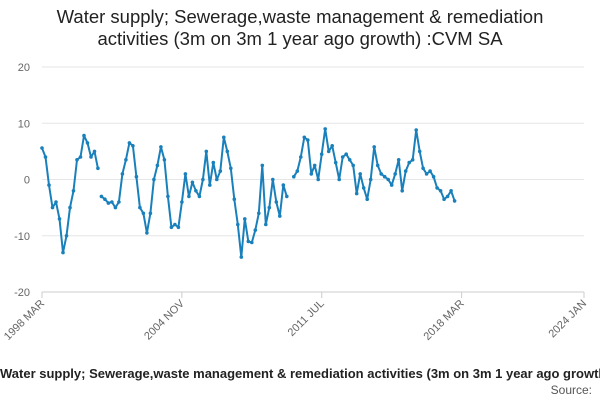 This screenshot has width=600, height=400. I want to click on y-tick-label: -10, so click(22, 237).